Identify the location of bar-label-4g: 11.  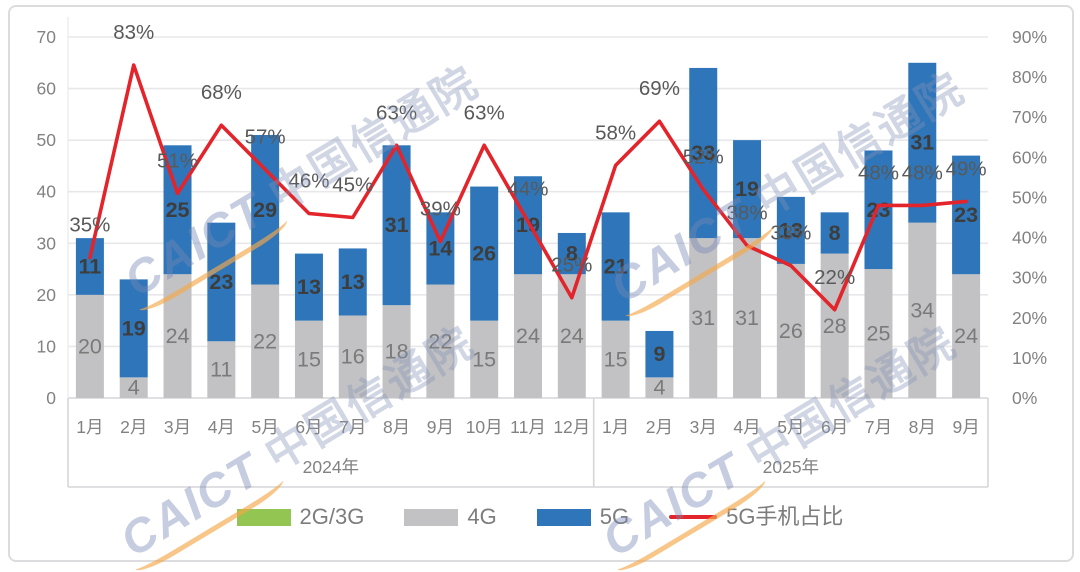
(221, 370).